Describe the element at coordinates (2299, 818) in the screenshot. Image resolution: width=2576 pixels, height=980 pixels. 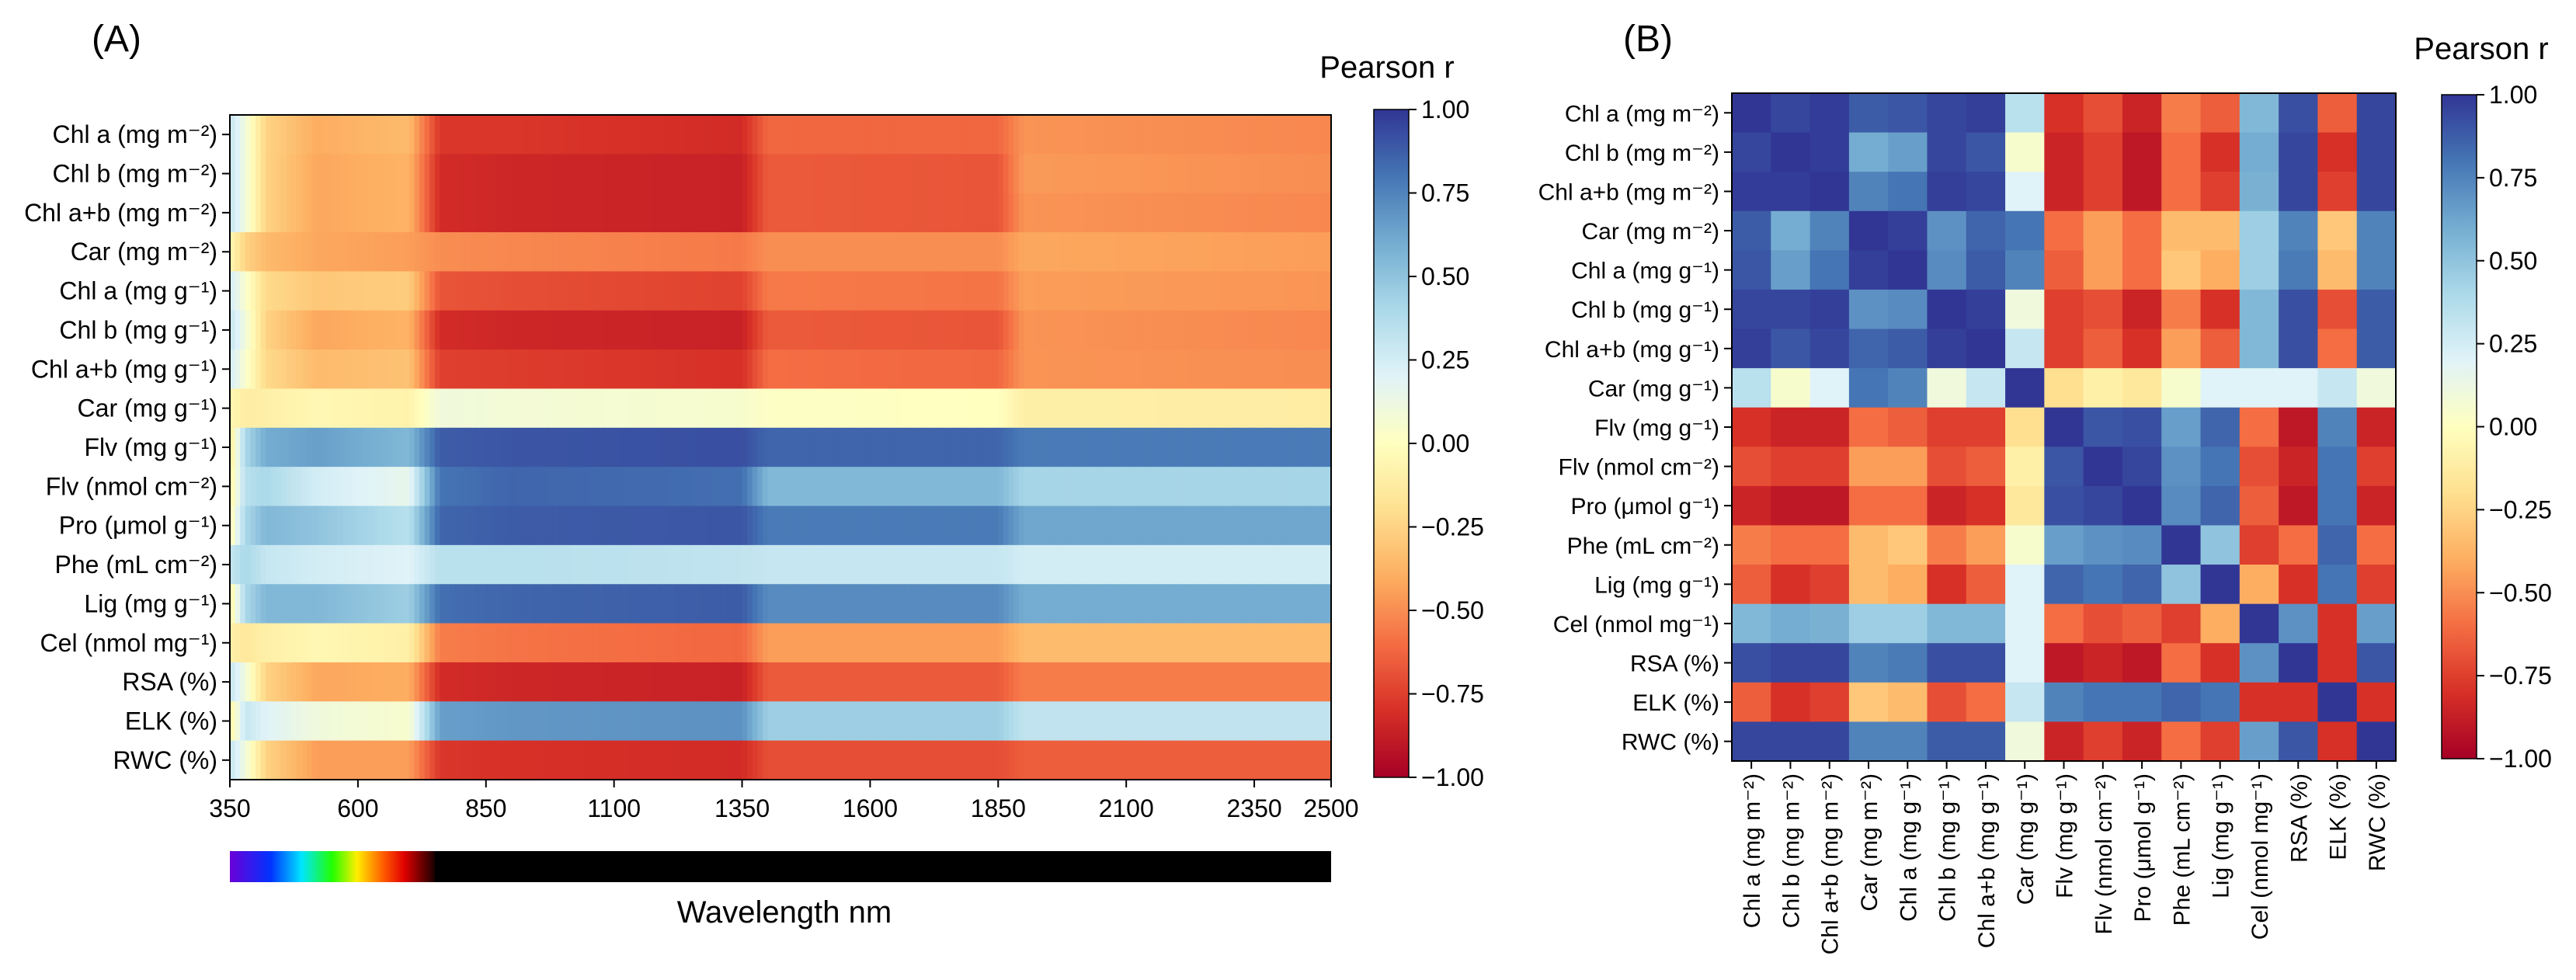
I see `panel-b-column-label: RSA (%)` at that location.